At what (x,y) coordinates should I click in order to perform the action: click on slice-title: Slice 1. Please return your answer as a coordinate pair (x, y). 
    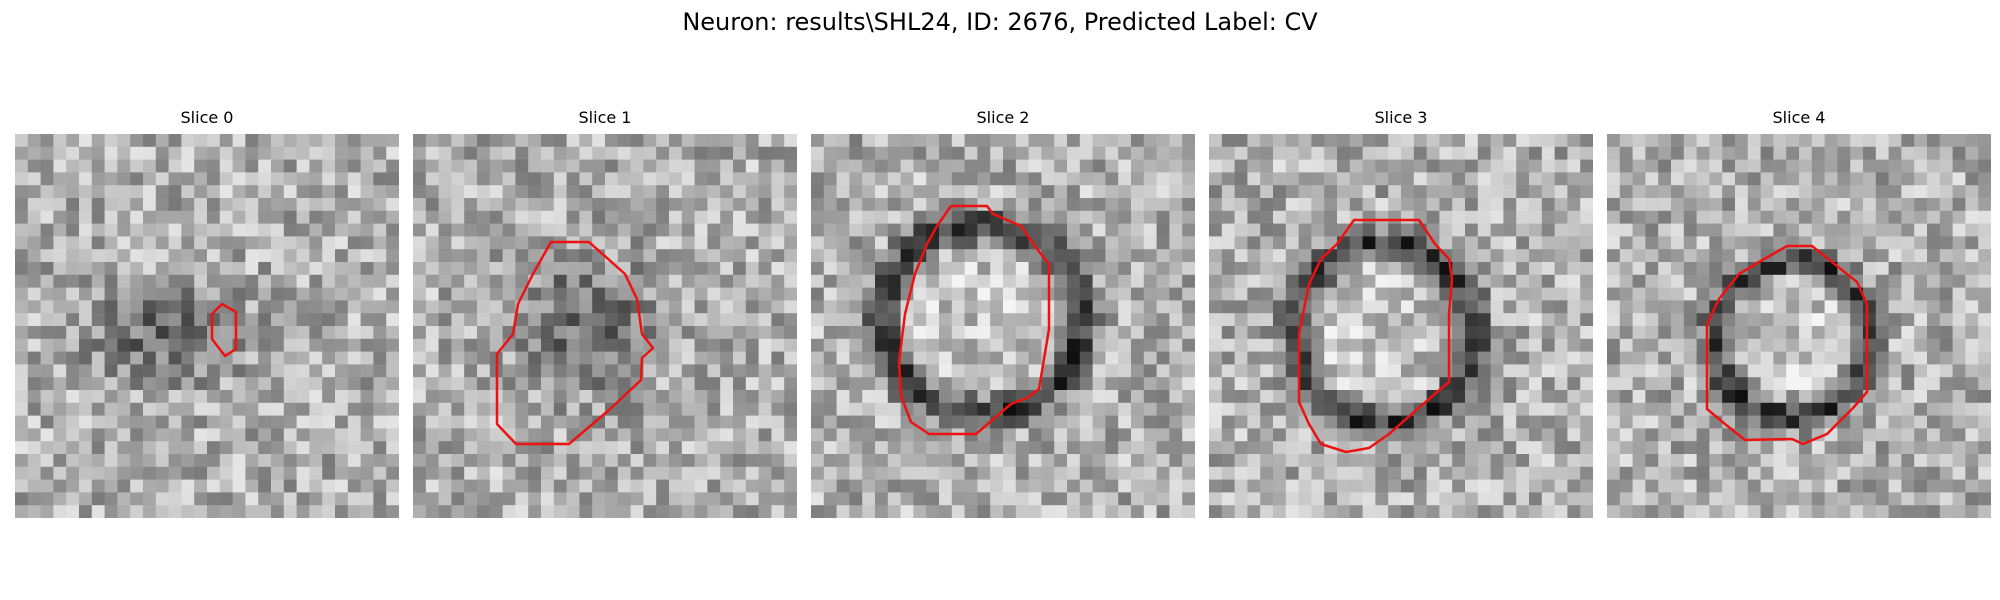
    Looking at the image, I should click on (605, 117).